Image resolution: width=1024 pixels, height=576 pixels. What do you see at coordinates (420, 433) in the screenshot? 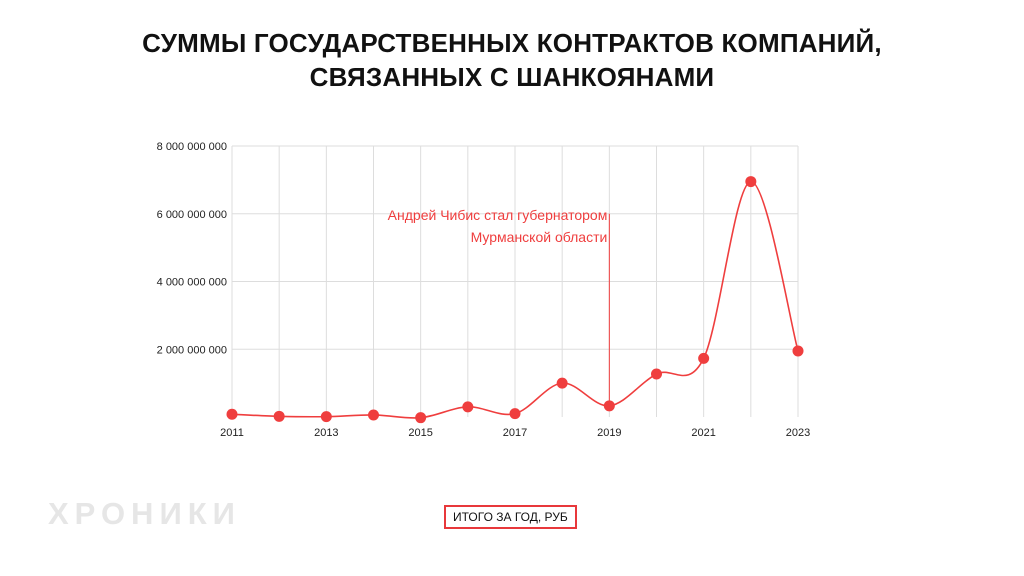
I see `x-tick-label: 2015` at bounding box center [420, 433].